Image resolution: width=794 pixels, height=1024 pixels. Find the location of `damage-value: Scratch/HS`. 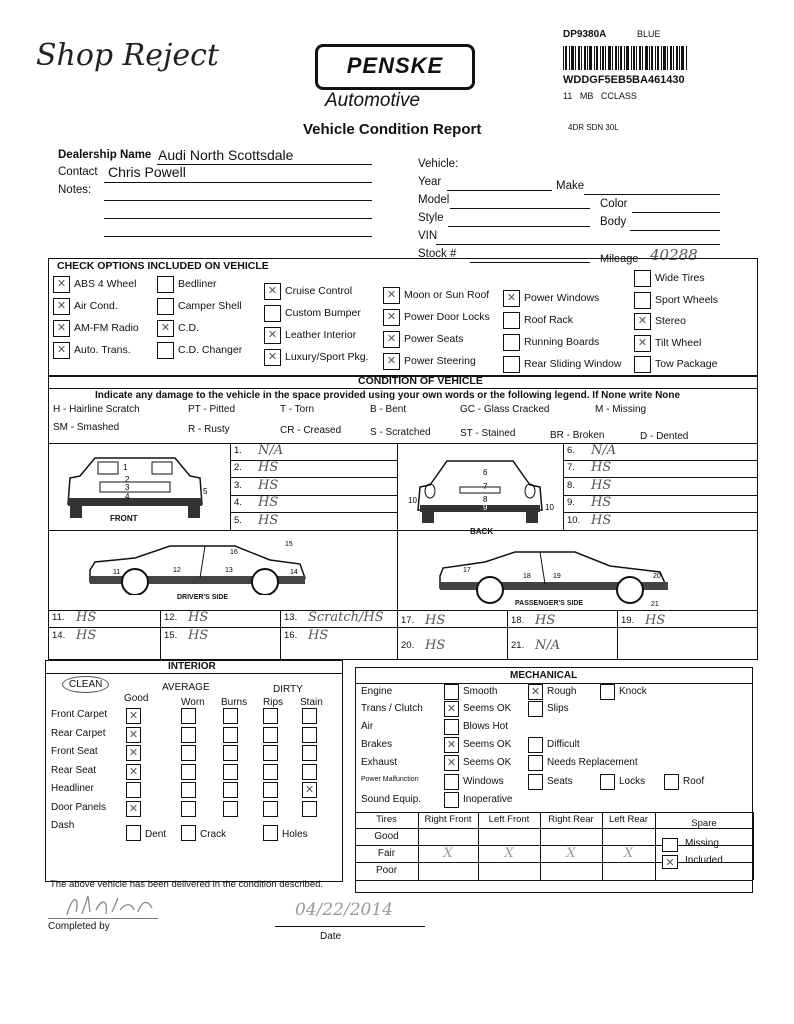

damage-value: Scratch/HS is located at coordinates (346, 617).